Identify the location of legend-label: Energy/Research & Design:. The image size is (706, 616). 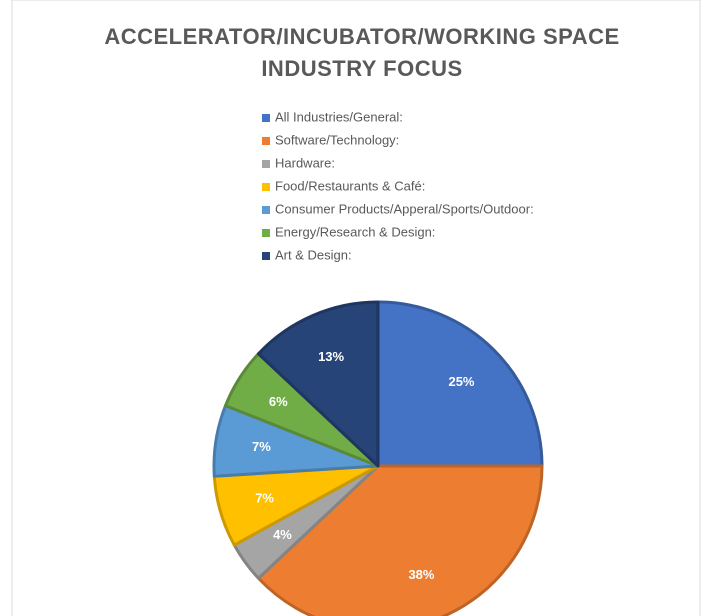
(355, 231).